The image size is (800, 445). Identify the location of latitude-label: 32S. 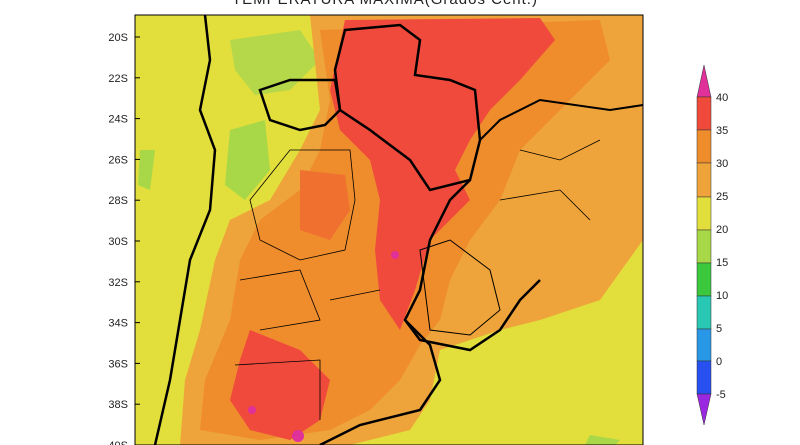
(118, 283).